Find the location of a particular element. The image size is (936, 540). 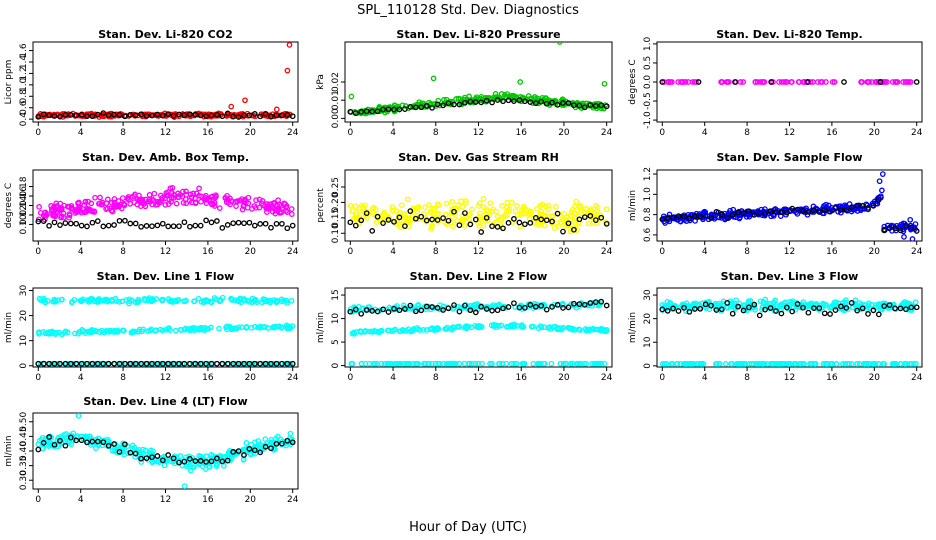

panel-title: Stan. Dev. Li-820 CO2 is located at coordinates (165, 34).